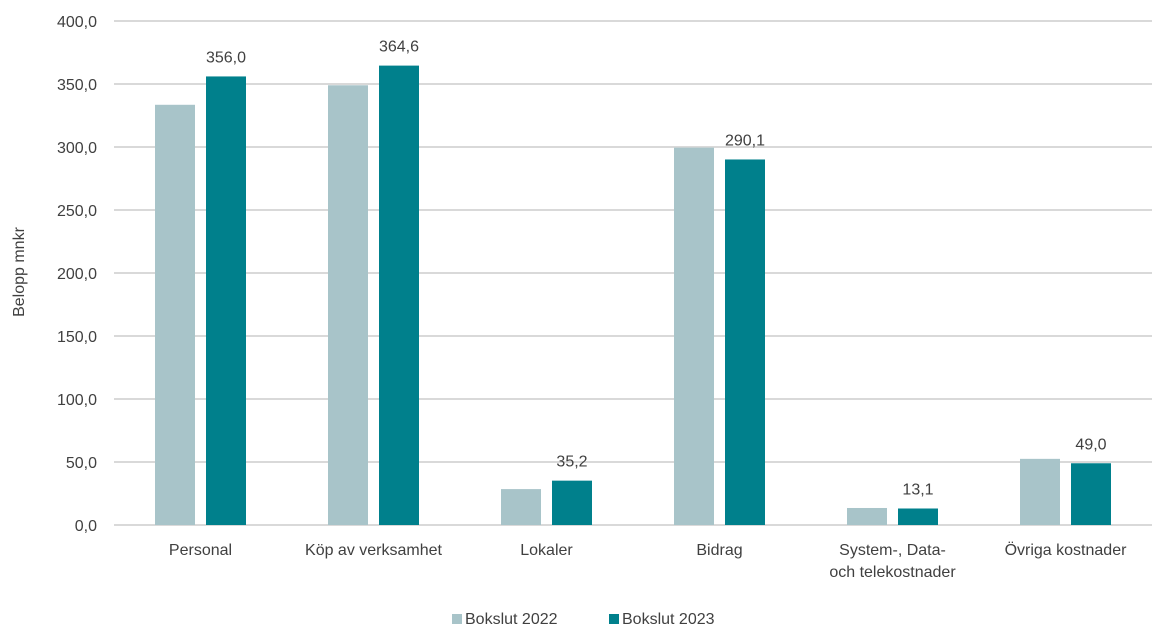 The image size is (1168, 628). What do you see at coordinates (719, 550) in the screenshot?
I see `x-category-label: Bidrag` at bounding box center [719, 550].